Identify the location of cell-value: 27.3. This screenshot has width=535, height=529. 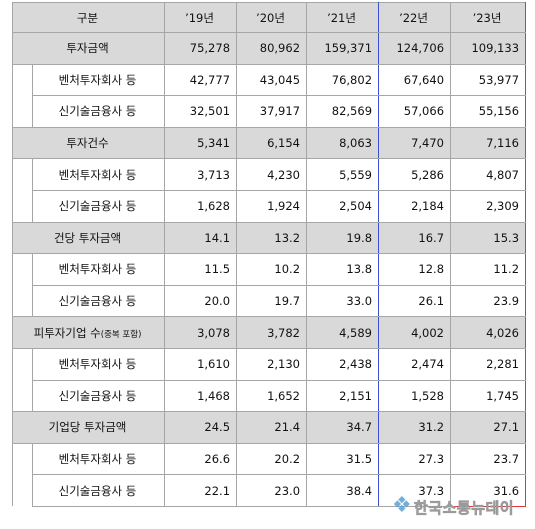
(415, 459).